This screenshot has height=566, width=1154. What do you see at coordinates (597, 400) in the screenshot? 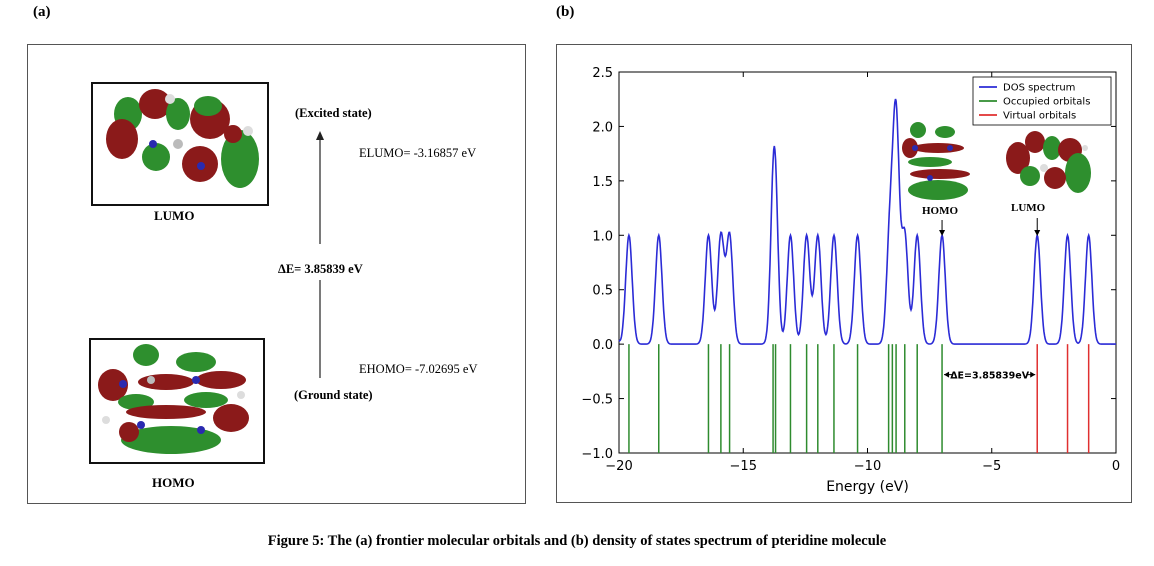
I see `y-tick-label: −0.5` at bounding box center [597, 400].